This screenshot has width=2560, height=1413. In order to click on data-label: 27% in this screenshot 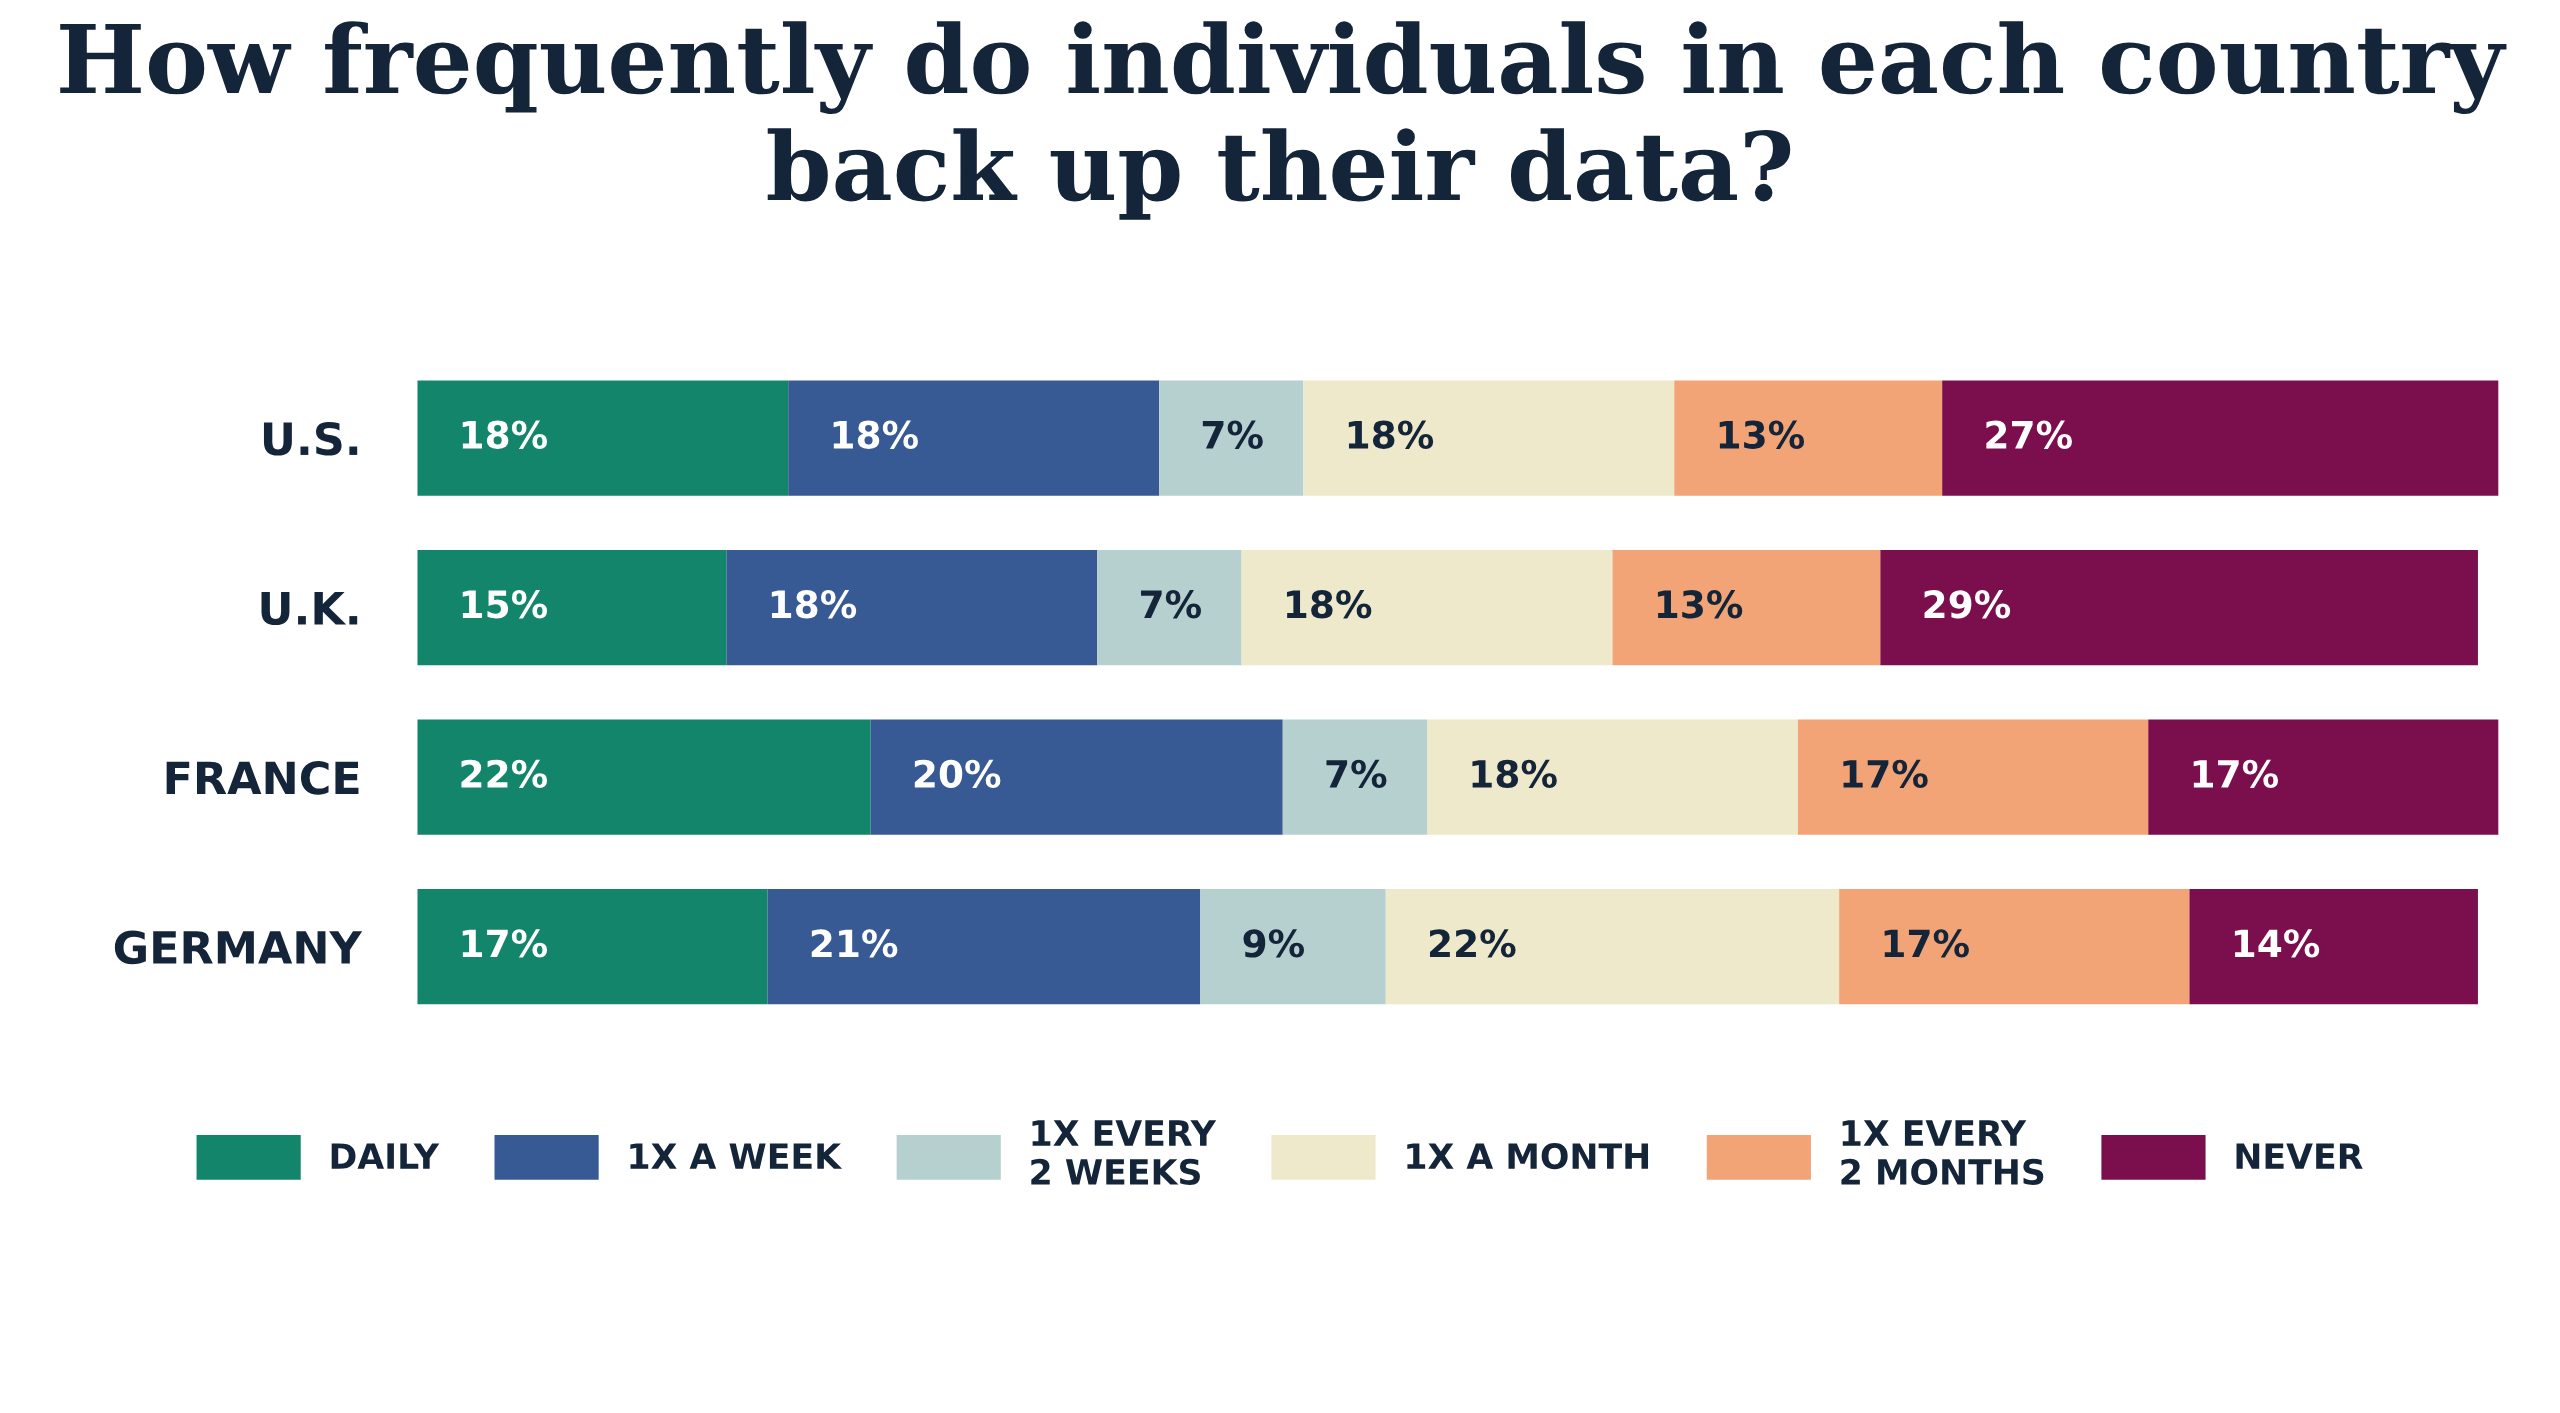, I will do `click(2029, 434)`.